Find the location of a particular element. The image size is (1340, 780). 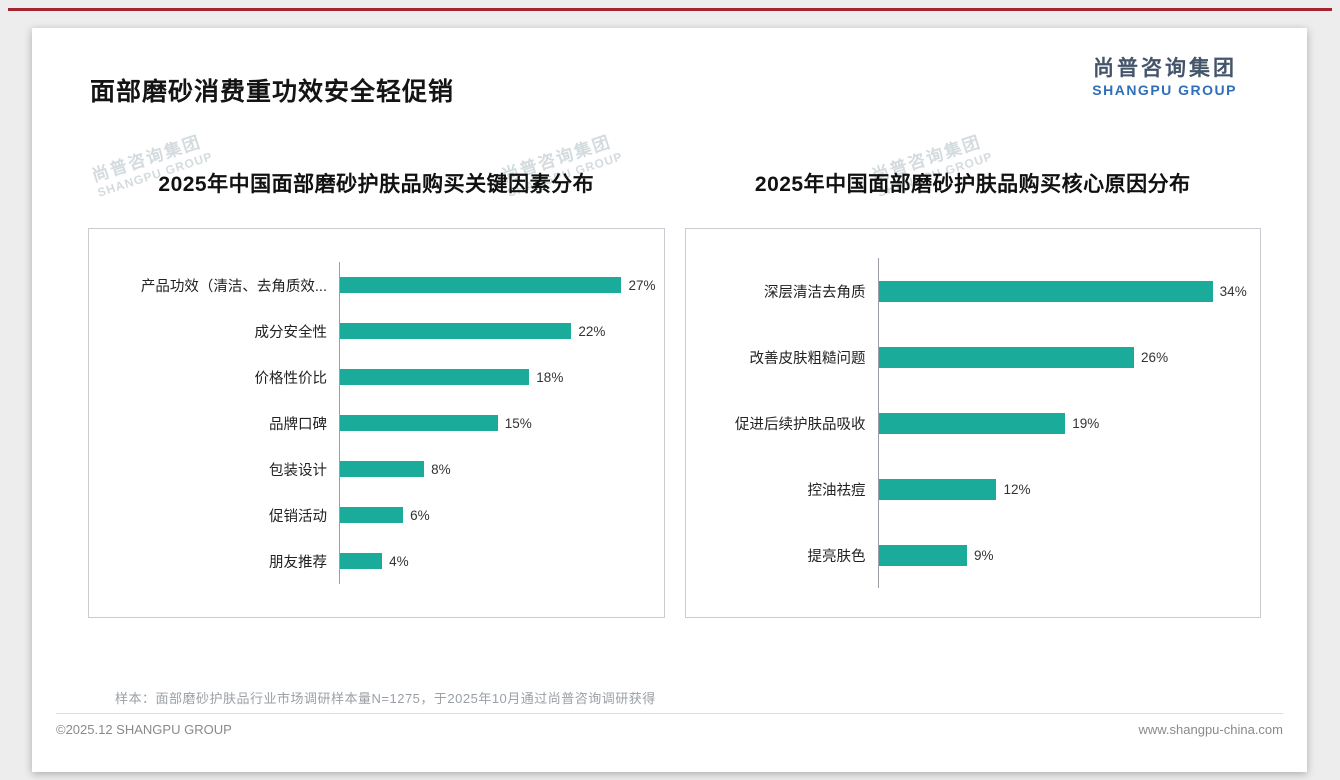

bar-area: 34% is located at coordinates (1069, 291).